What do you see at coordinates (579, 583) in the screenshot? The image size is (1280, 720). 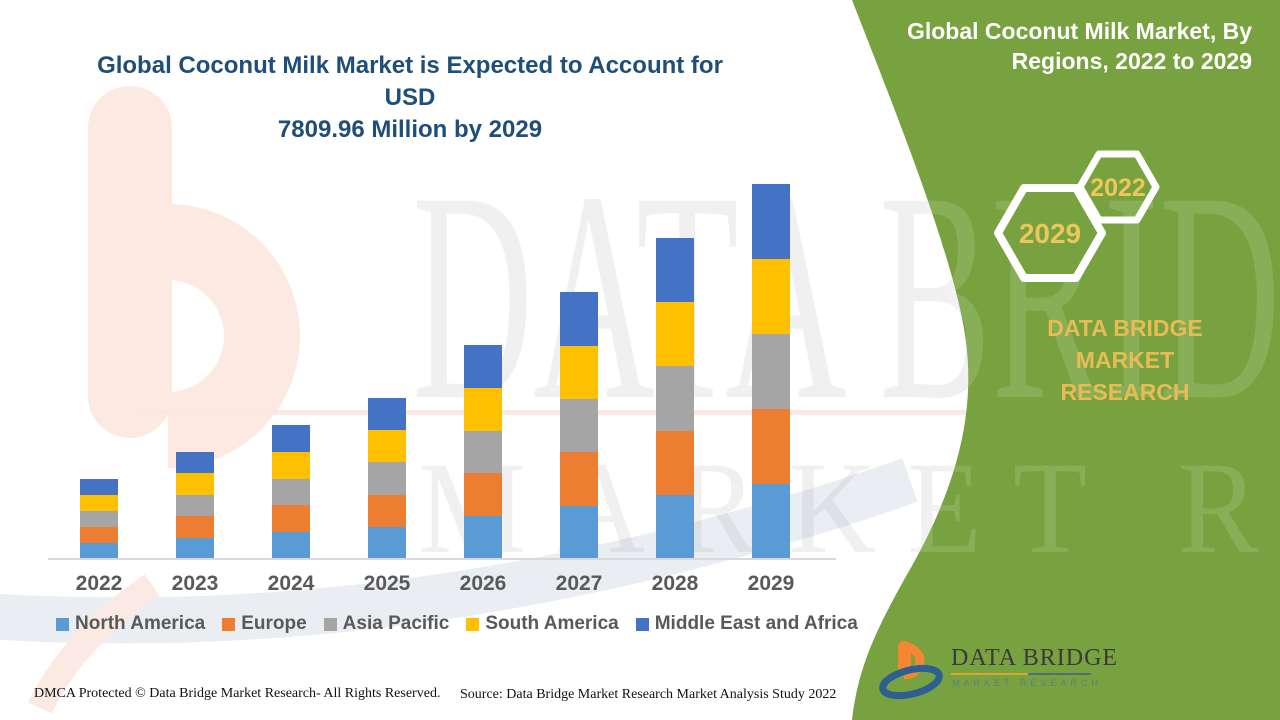 I see `x-axis-label-2027: 2027` at bounding box center [579, 583].